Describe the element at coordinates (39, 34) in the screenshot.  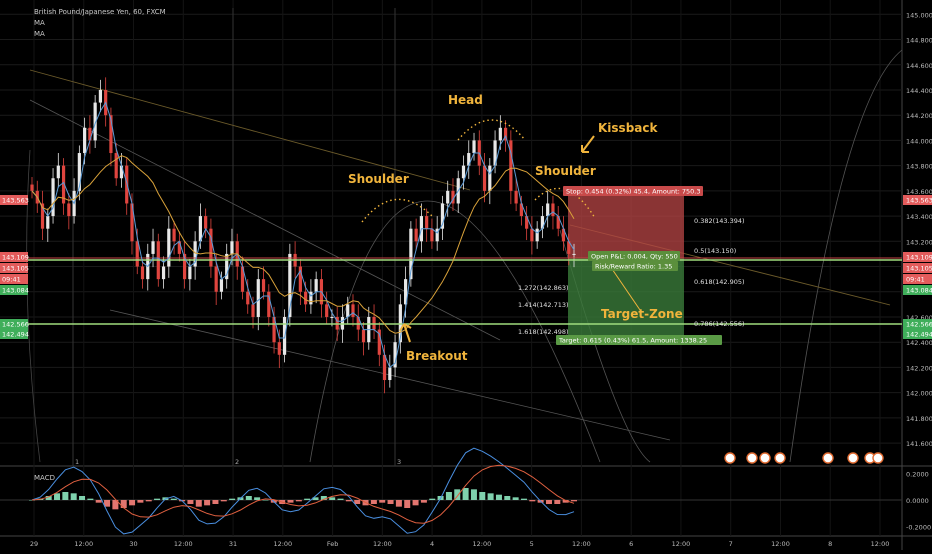
I see `ma-legend-2: MA` at that location.